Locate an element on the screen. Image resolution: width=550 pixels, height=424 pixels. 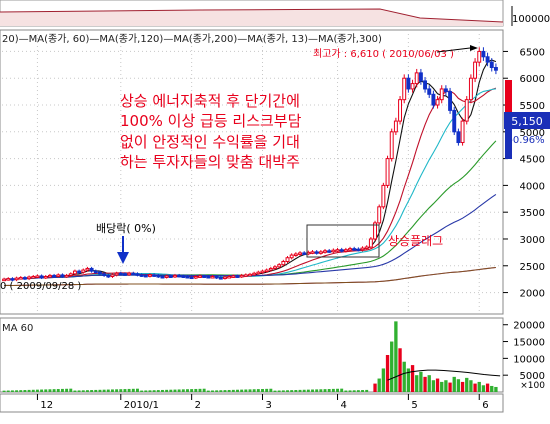
top-strip: 100000 is located at coordinates (275, 13).